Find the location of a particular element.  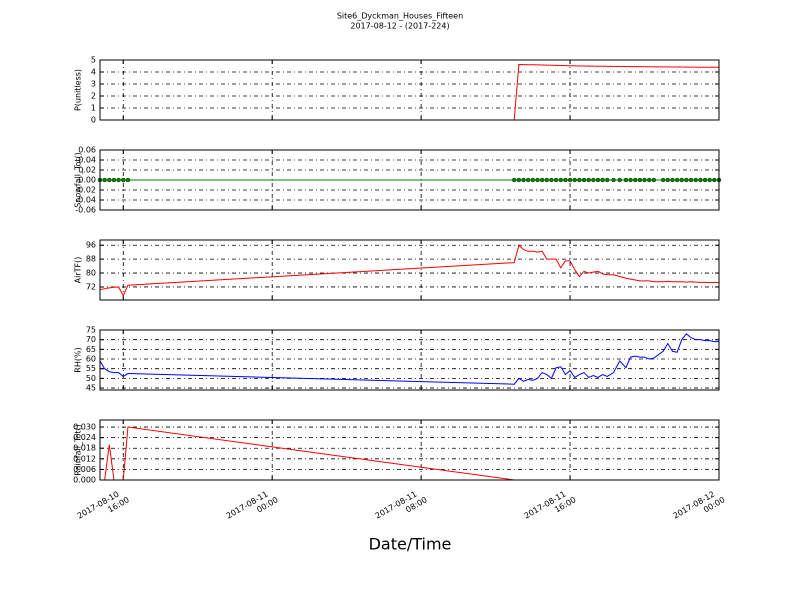

y-tick-label: 4 is located at coordinates (93, 72).